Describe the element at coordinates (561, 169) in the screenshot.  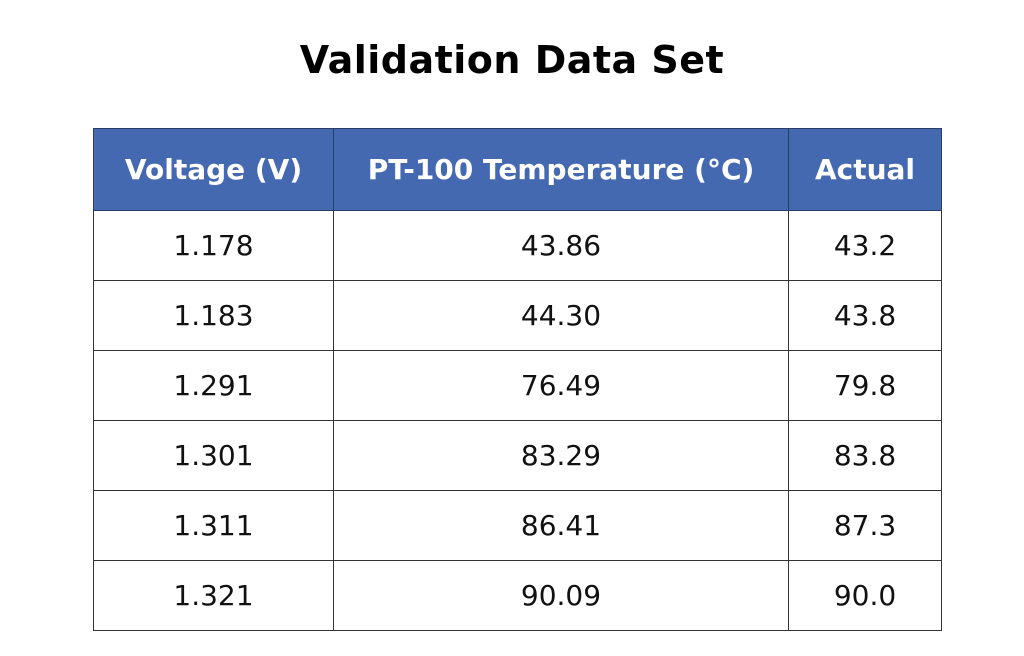
I see `column-header-pt100-temperature: PT-100 Temperature (°C)` at that location.